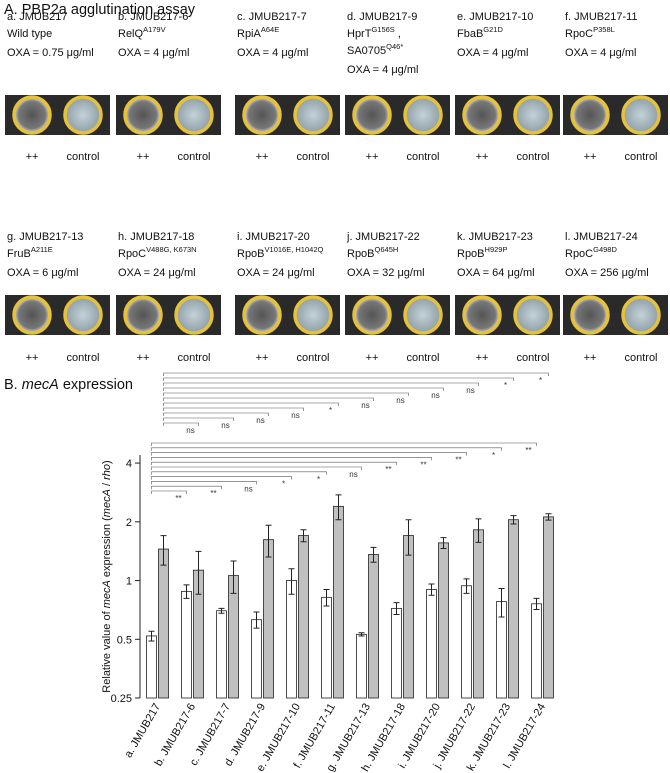 This screenshot has width=670, height=773. I want to click on y-tick-label: 4, so click(129, 464).